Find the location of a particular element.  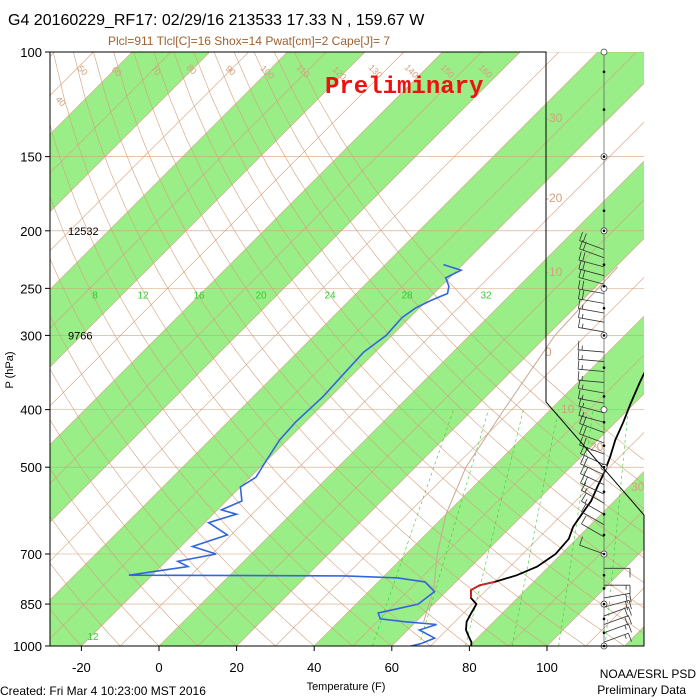

y-tick-label: 700 is located at coordinates (31, 554).